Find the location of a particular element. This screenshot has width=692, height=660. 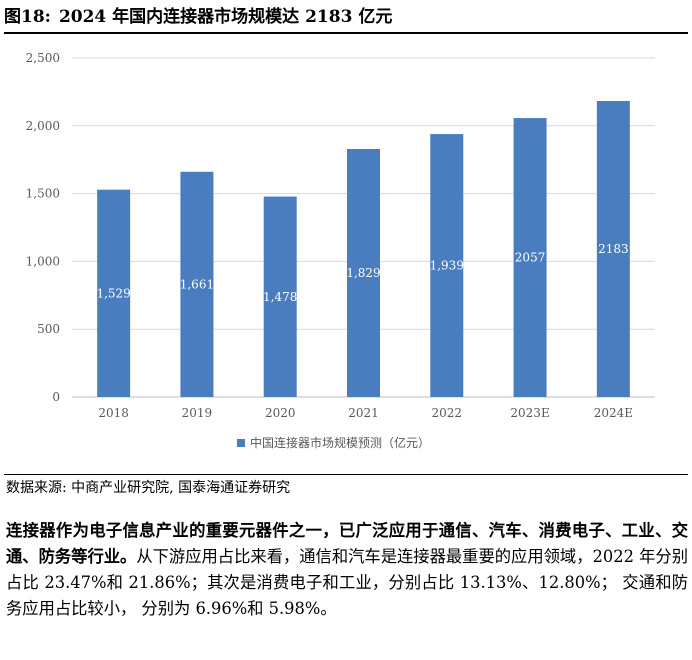

bar-value-label: 2183 is located at coordinates (613, 249).